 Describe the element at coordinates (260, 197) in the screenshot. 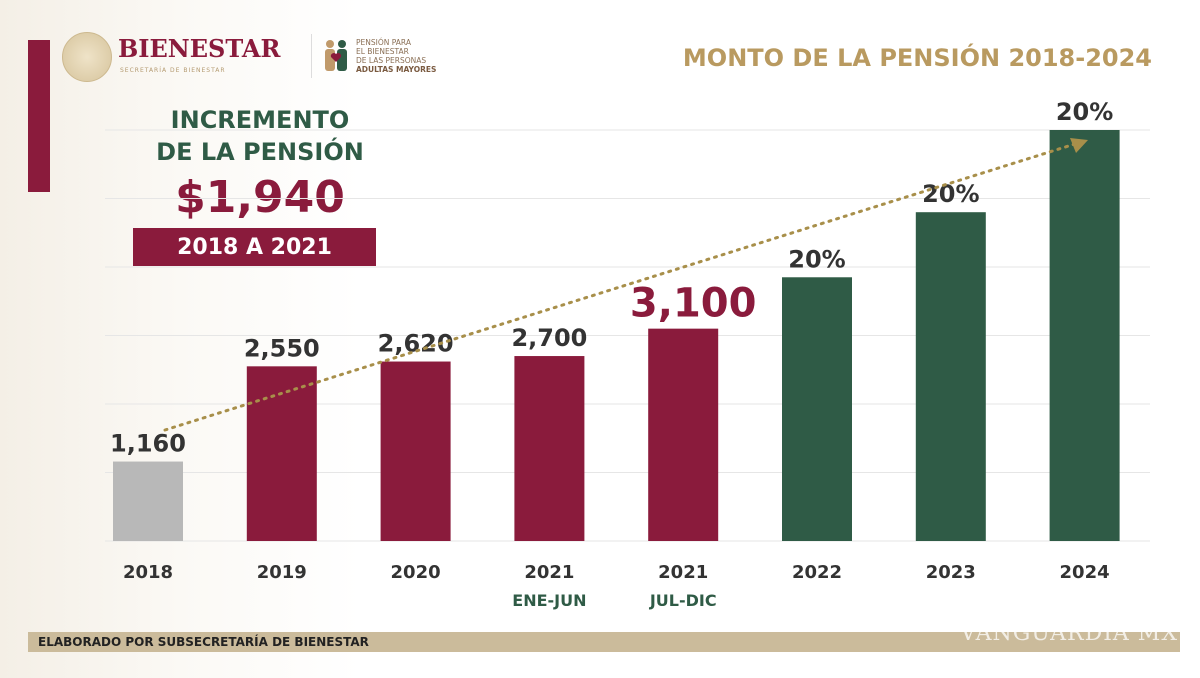

I see `increment-amount: $1,940` at that location.